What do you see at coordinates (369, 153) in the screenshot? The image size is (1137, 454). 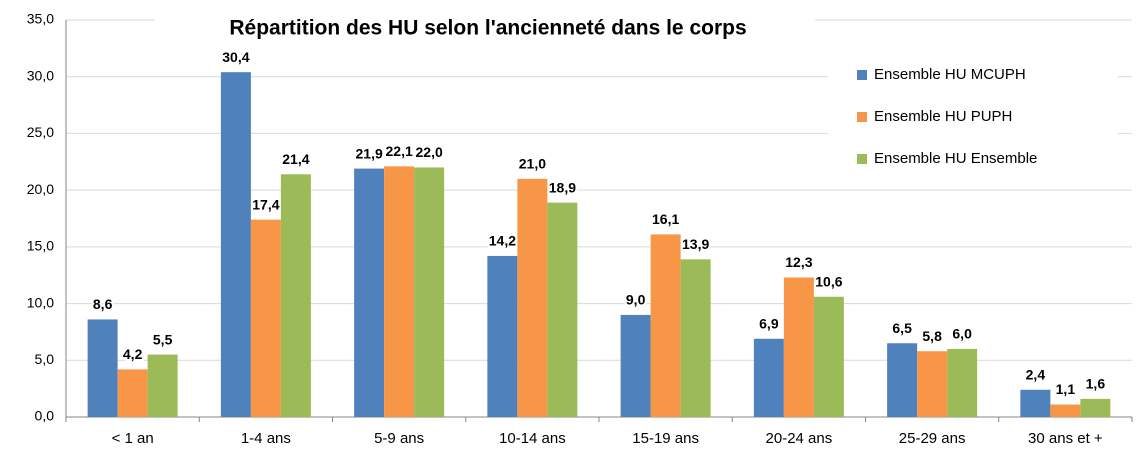 I see `data-label: 21,9` at bounding box center [369, 153].